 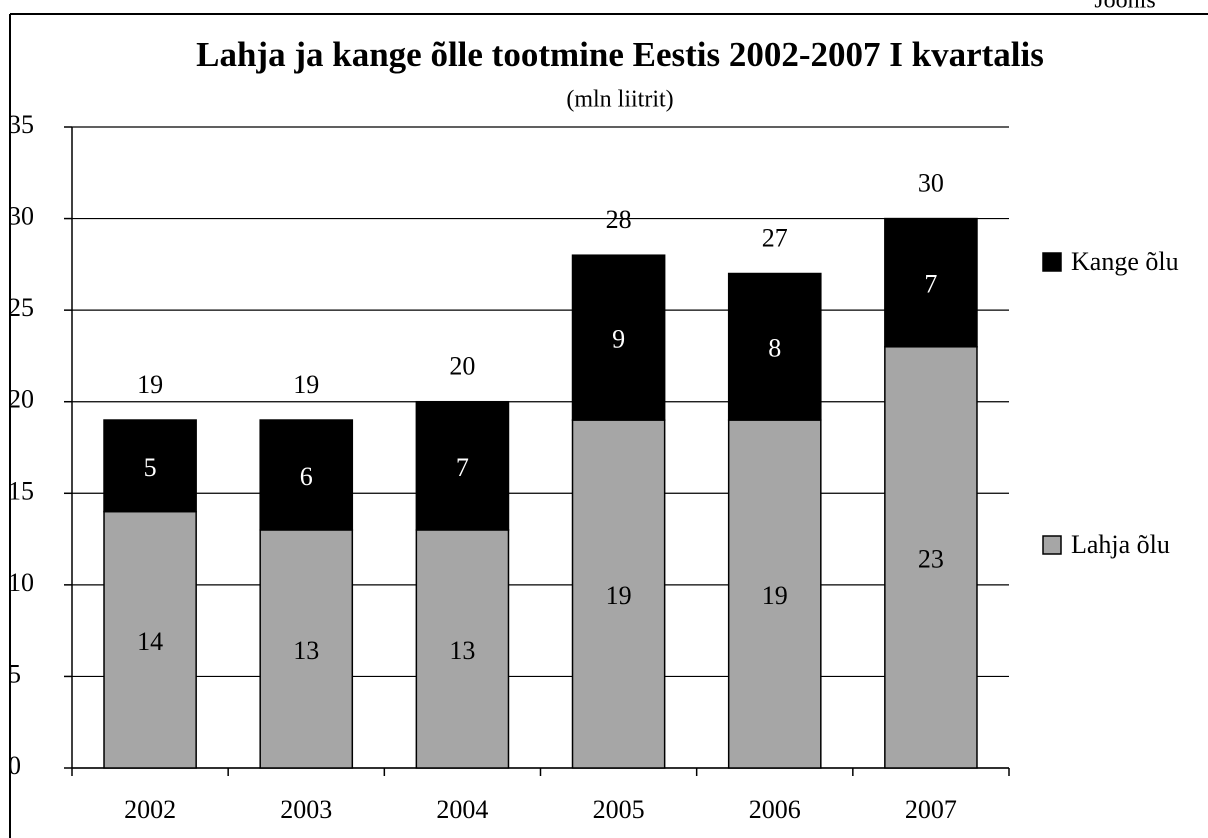 I want to click on segment-label: 23, so click(x=931, y=558).